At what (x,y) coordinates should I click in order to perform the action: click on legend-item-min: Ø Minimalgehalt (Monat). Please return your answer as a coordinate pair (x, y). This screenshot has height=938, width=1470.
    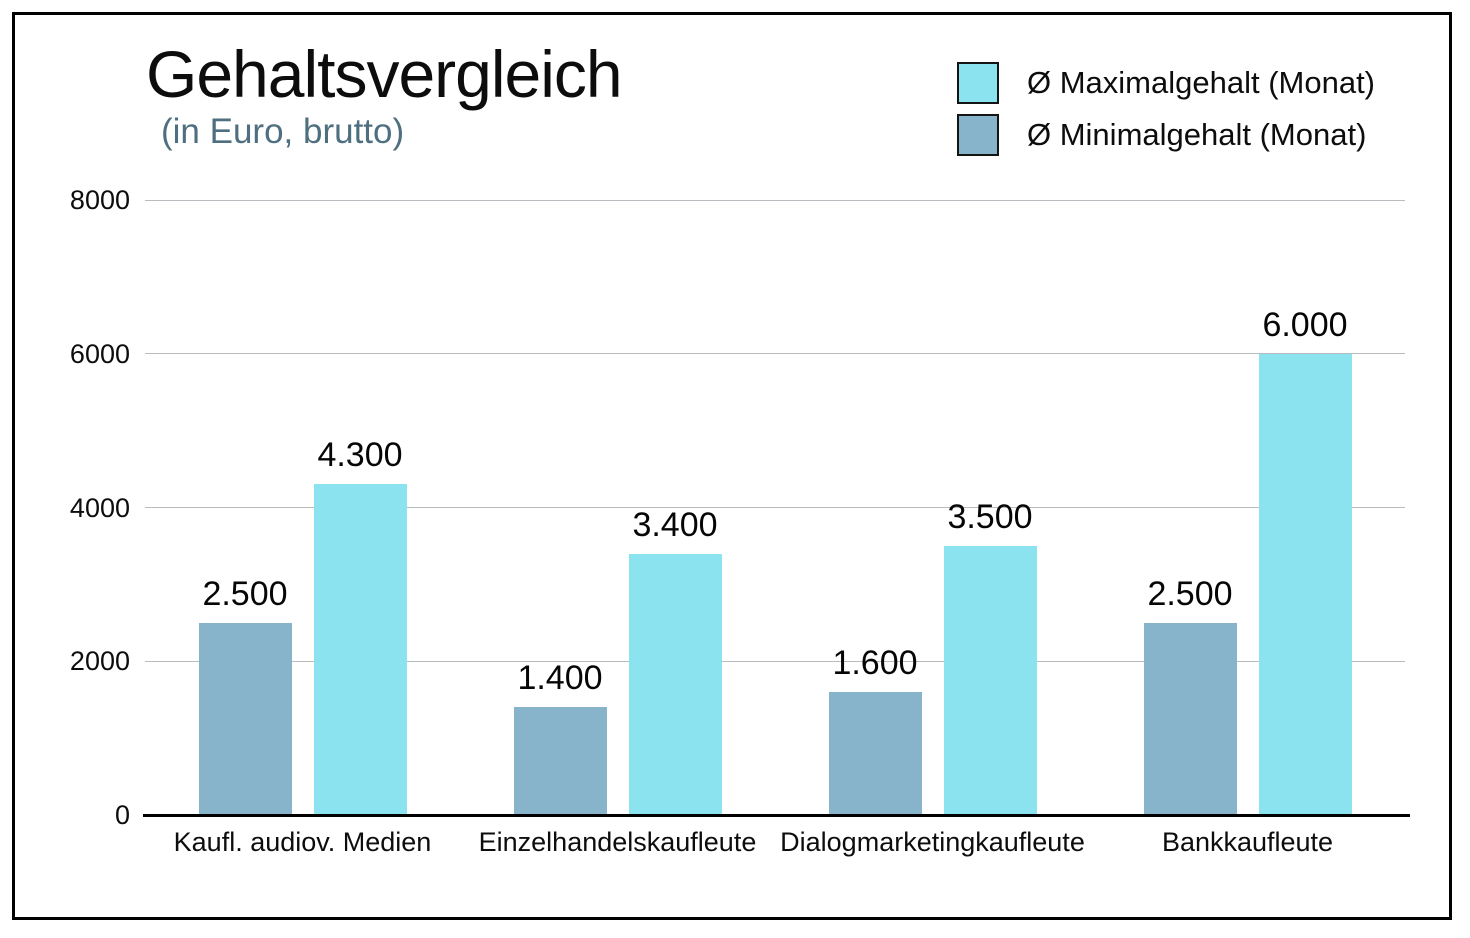
    Looking at the image, I should click on (1166, 135).